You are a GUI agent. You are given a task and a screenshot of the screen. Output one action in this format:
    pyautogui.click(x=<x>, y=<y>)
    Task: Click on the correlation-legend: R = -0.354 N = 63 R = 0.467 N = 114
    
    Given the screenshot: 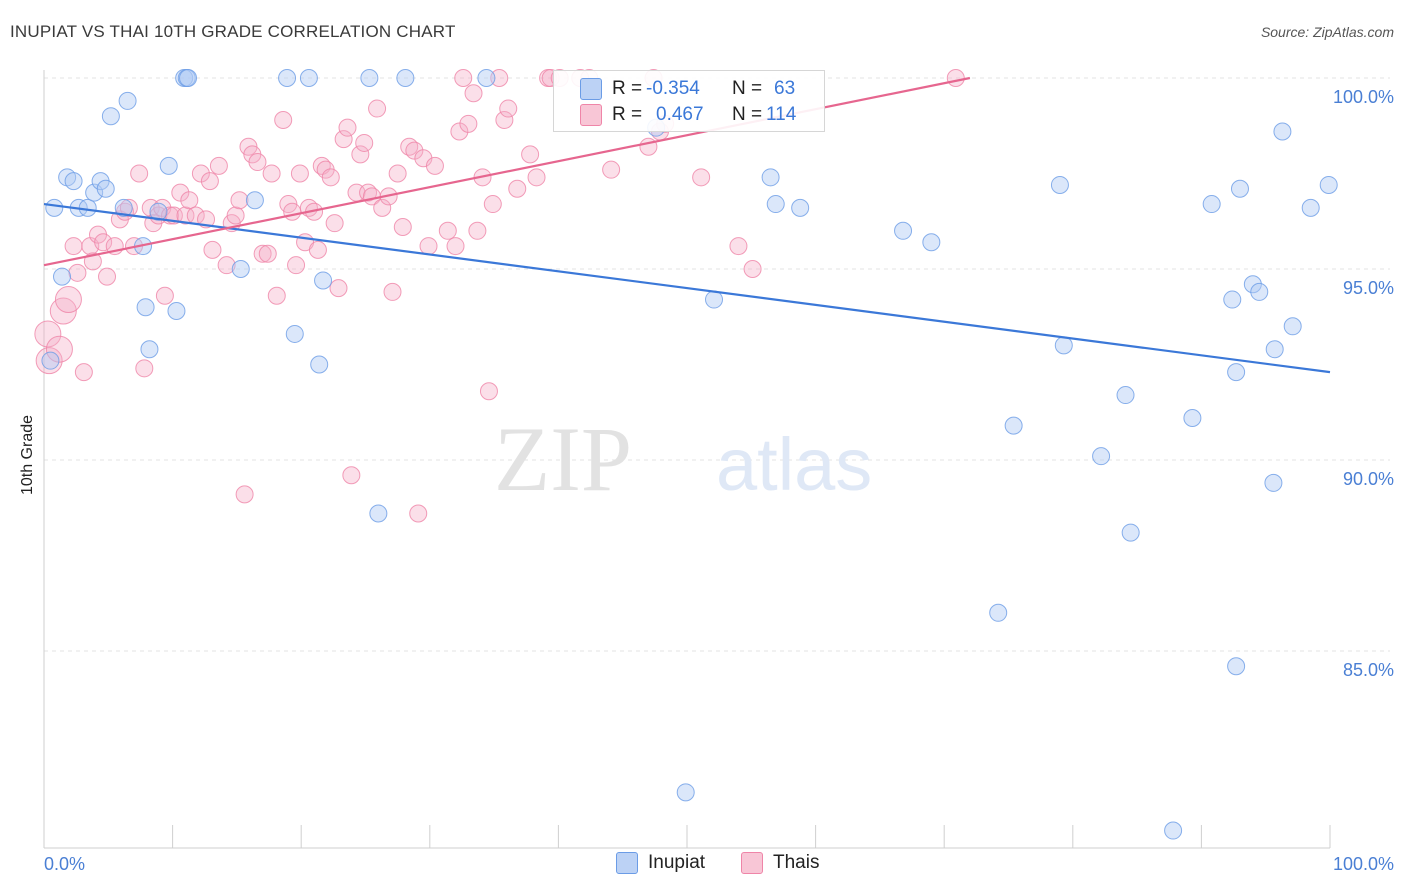 What is the action you would take?
    pyautogui.click(x=689, y=101)
    